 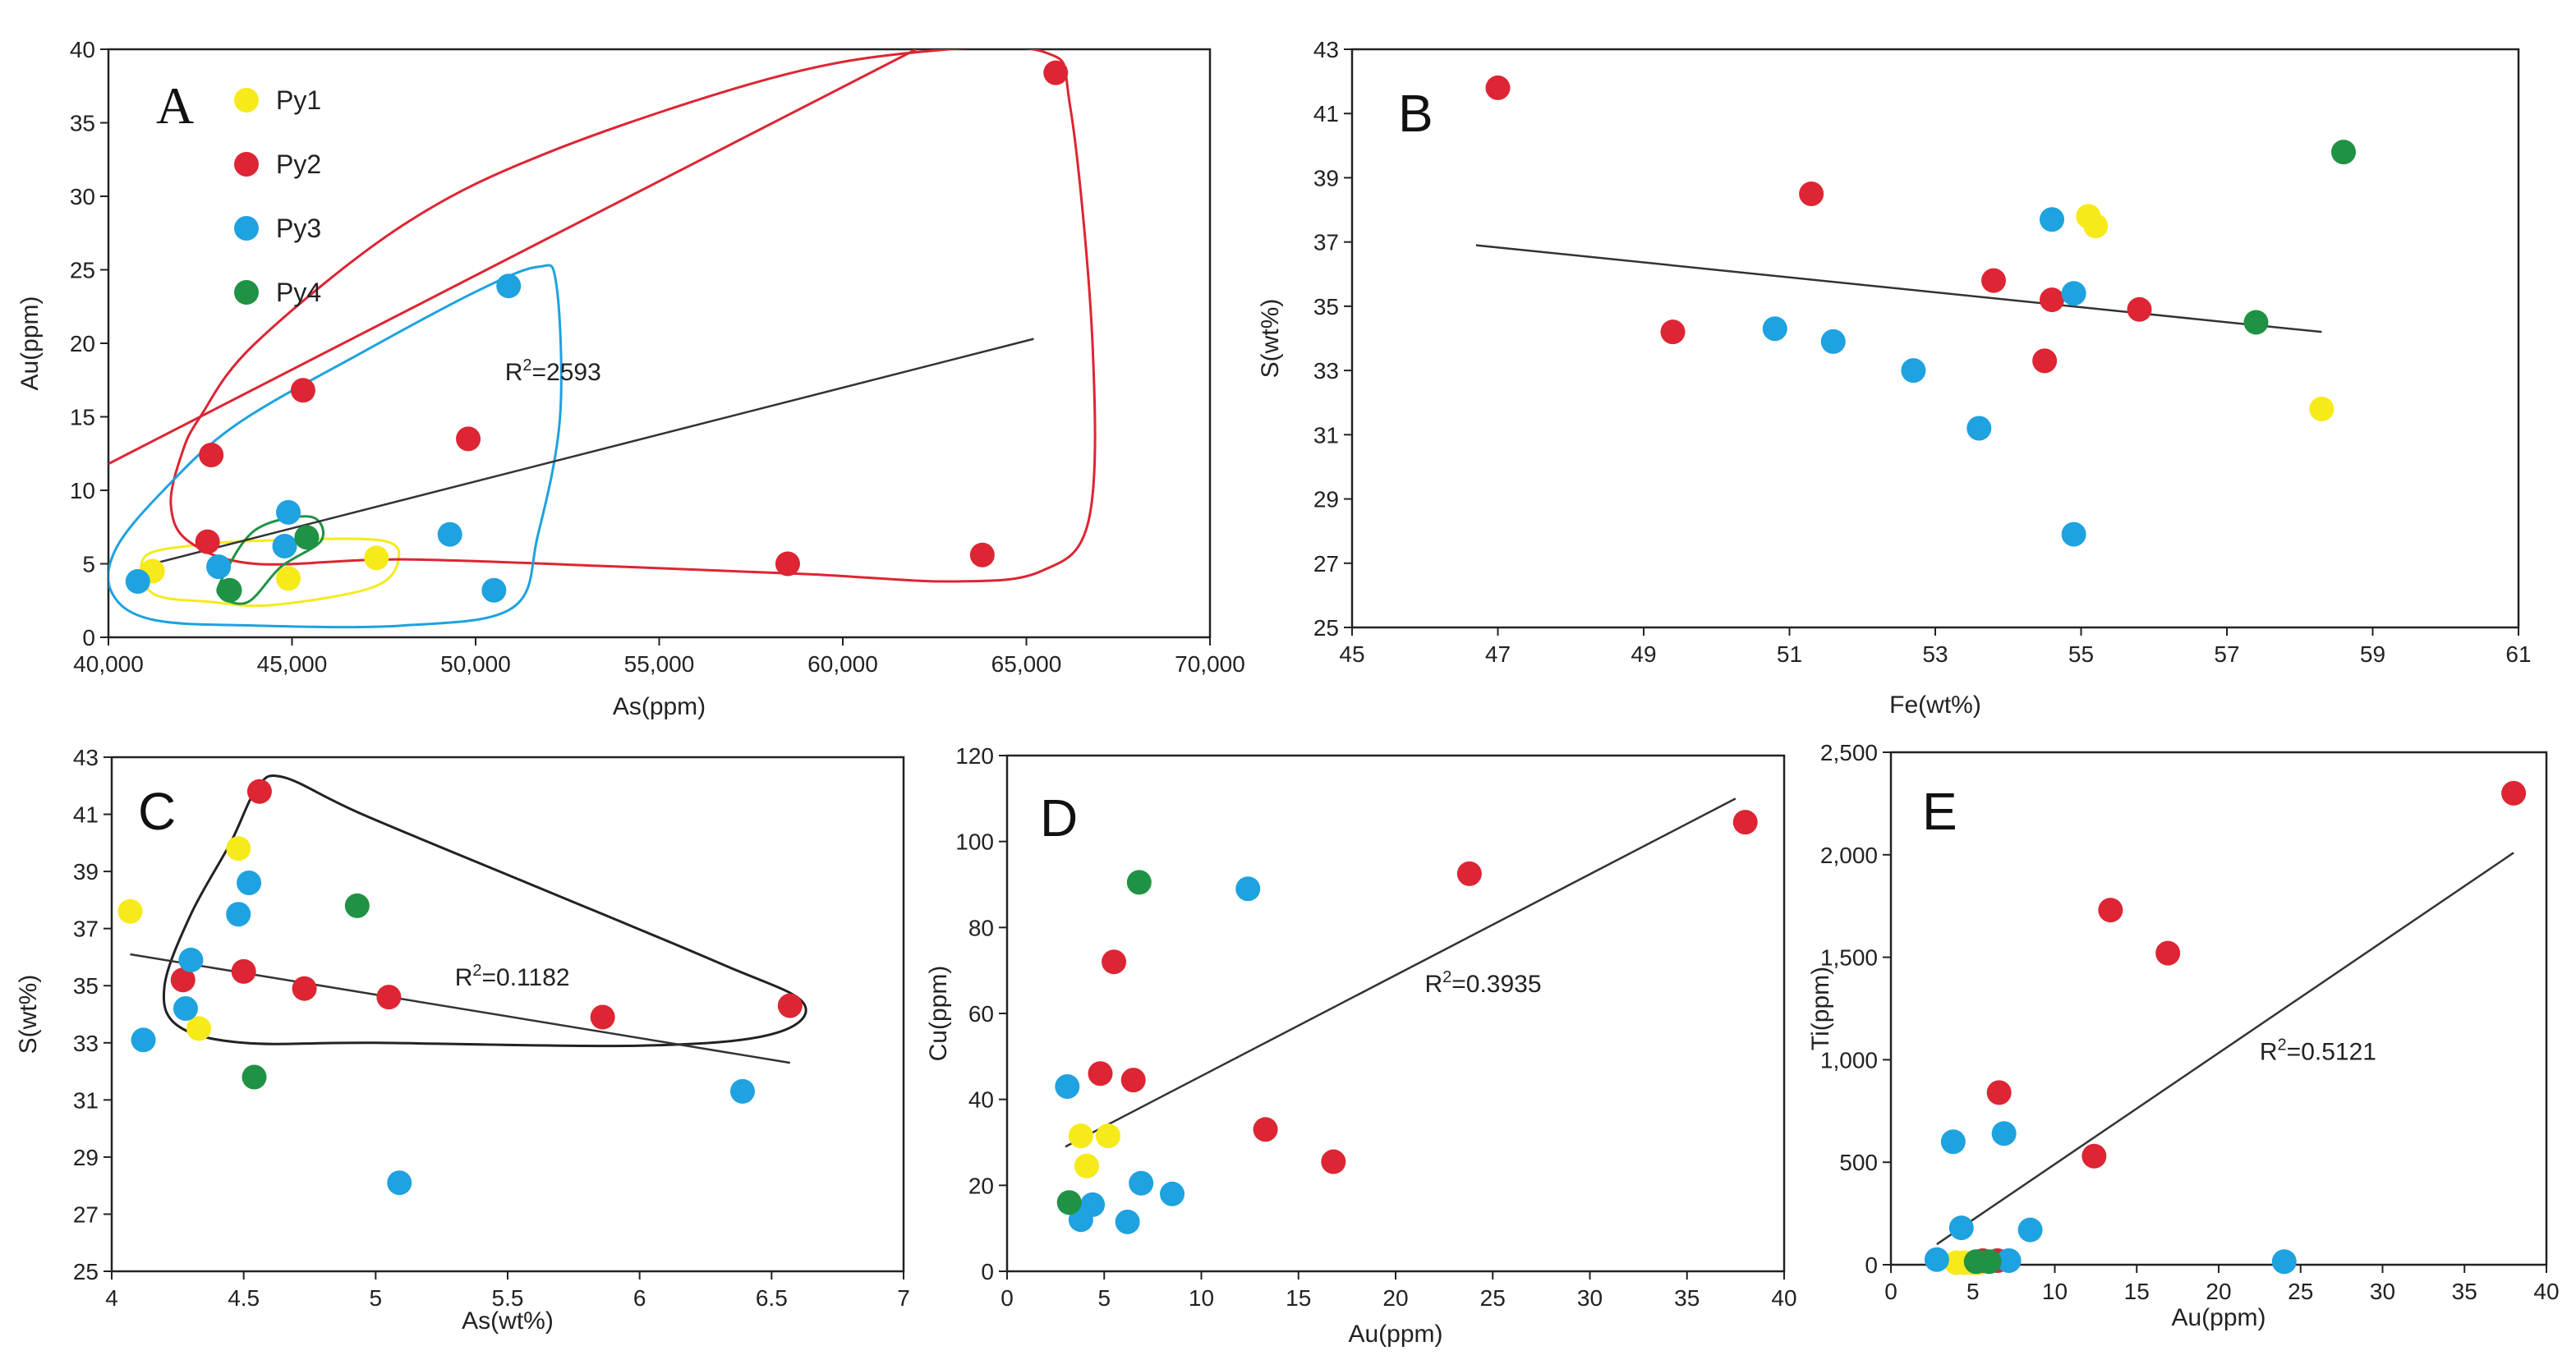 What do you see at coordinates (508, 1321) in the screenshot?
I see `x-axis-label: As(wt%)` at bounding box center [508, 1321].